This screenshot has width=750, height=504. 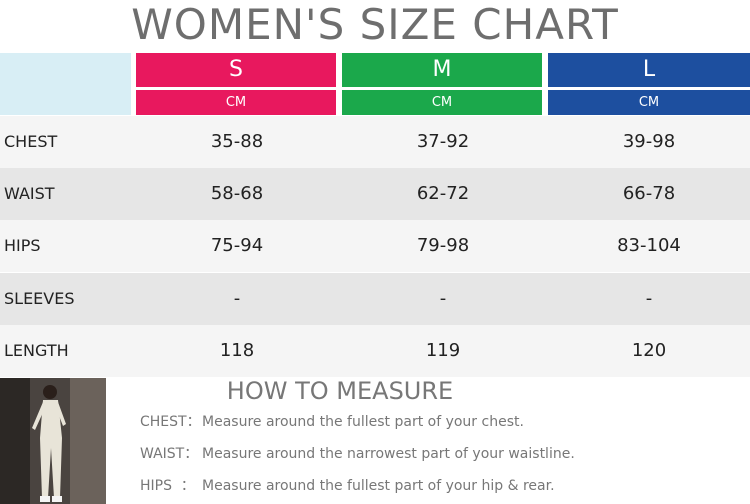 I want to click on table-cell: 37-92, so click(x=443, y=141).